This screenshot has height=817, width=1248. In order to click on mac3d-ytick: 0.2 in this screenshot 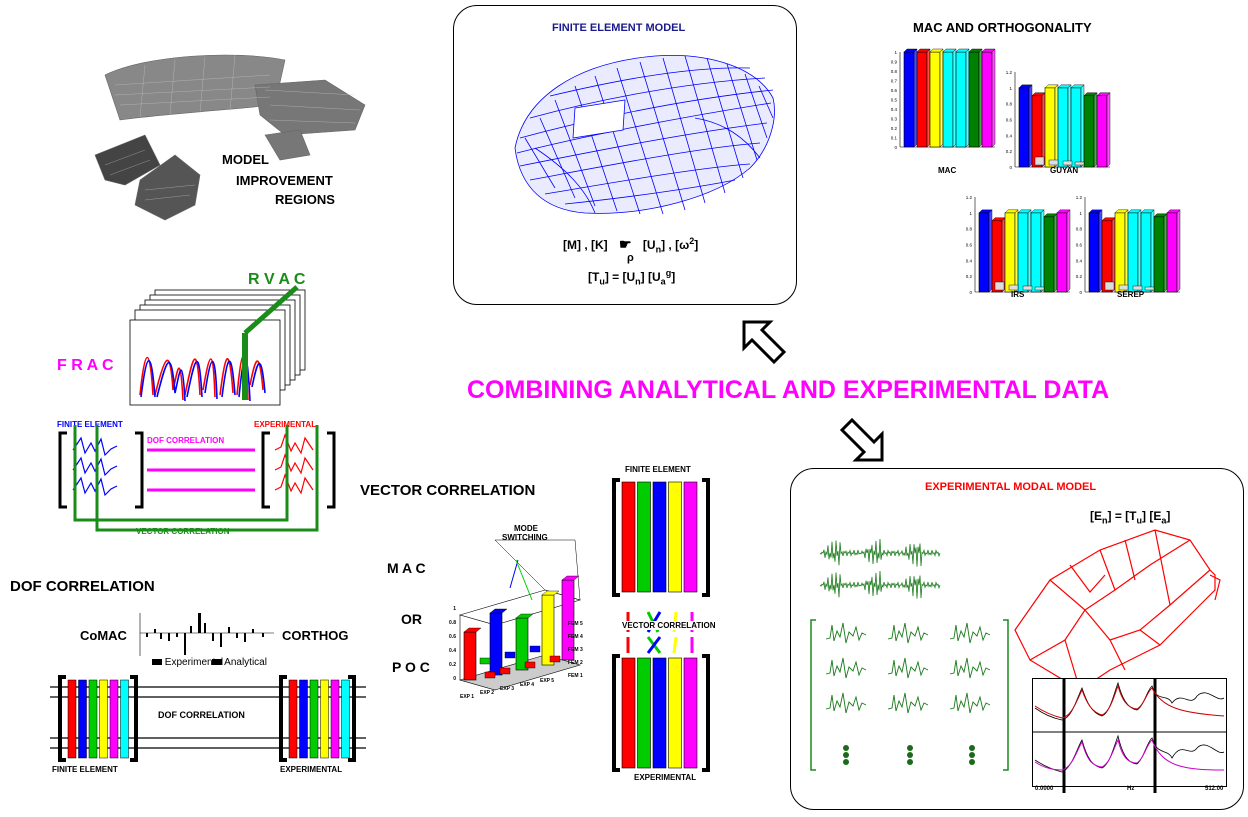, I will do `click(452, 665)`.